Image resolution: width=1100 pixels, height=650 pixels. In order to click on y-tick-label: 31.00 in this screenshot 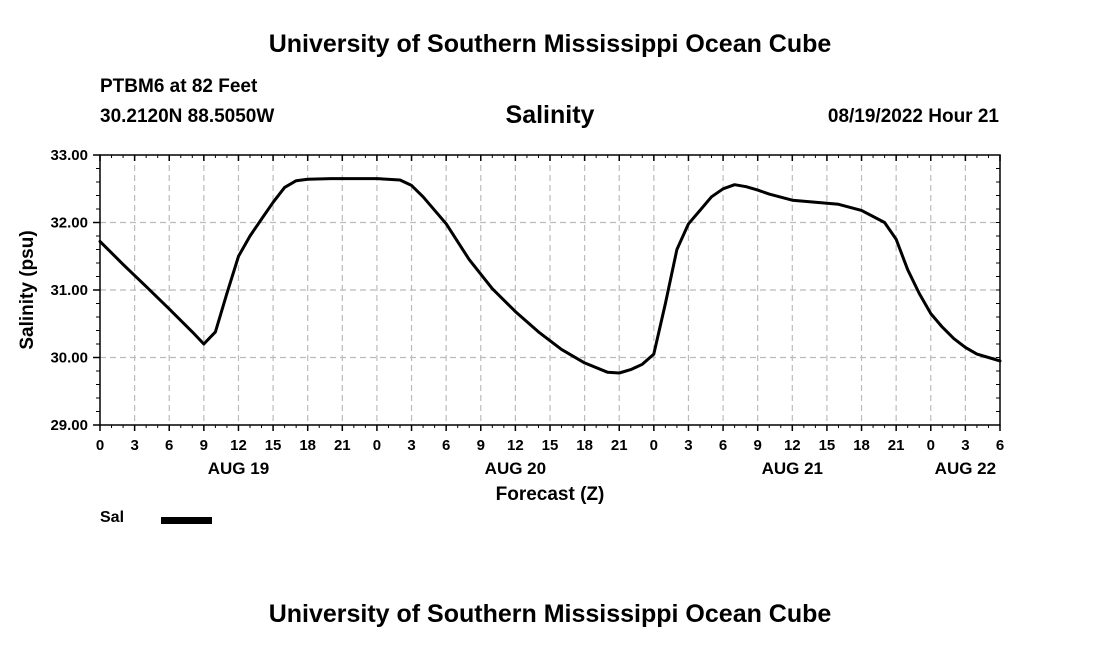, I will do `click(69, 290)`.